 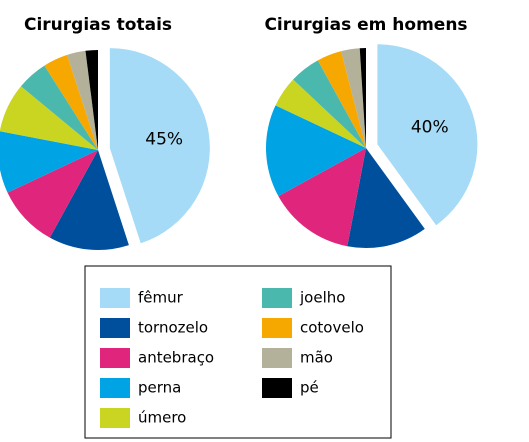 I want to click on value-label: 40%, so click(x=430, y=127).